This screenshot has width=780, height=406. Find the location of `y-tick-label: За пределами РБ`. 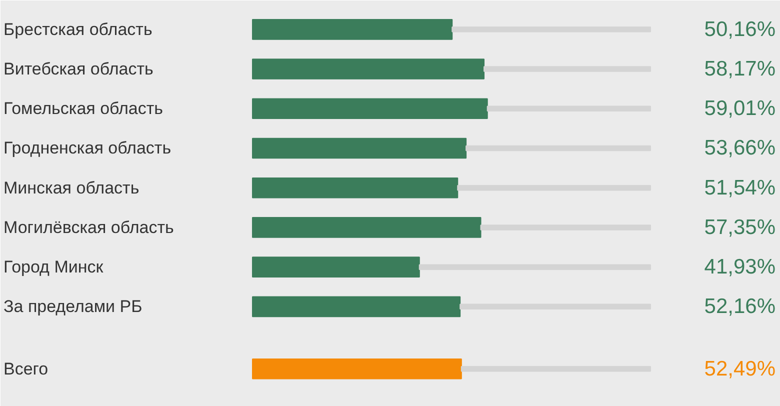

y-tick-label: За пределами РБ is located at coordinates (73, 306).